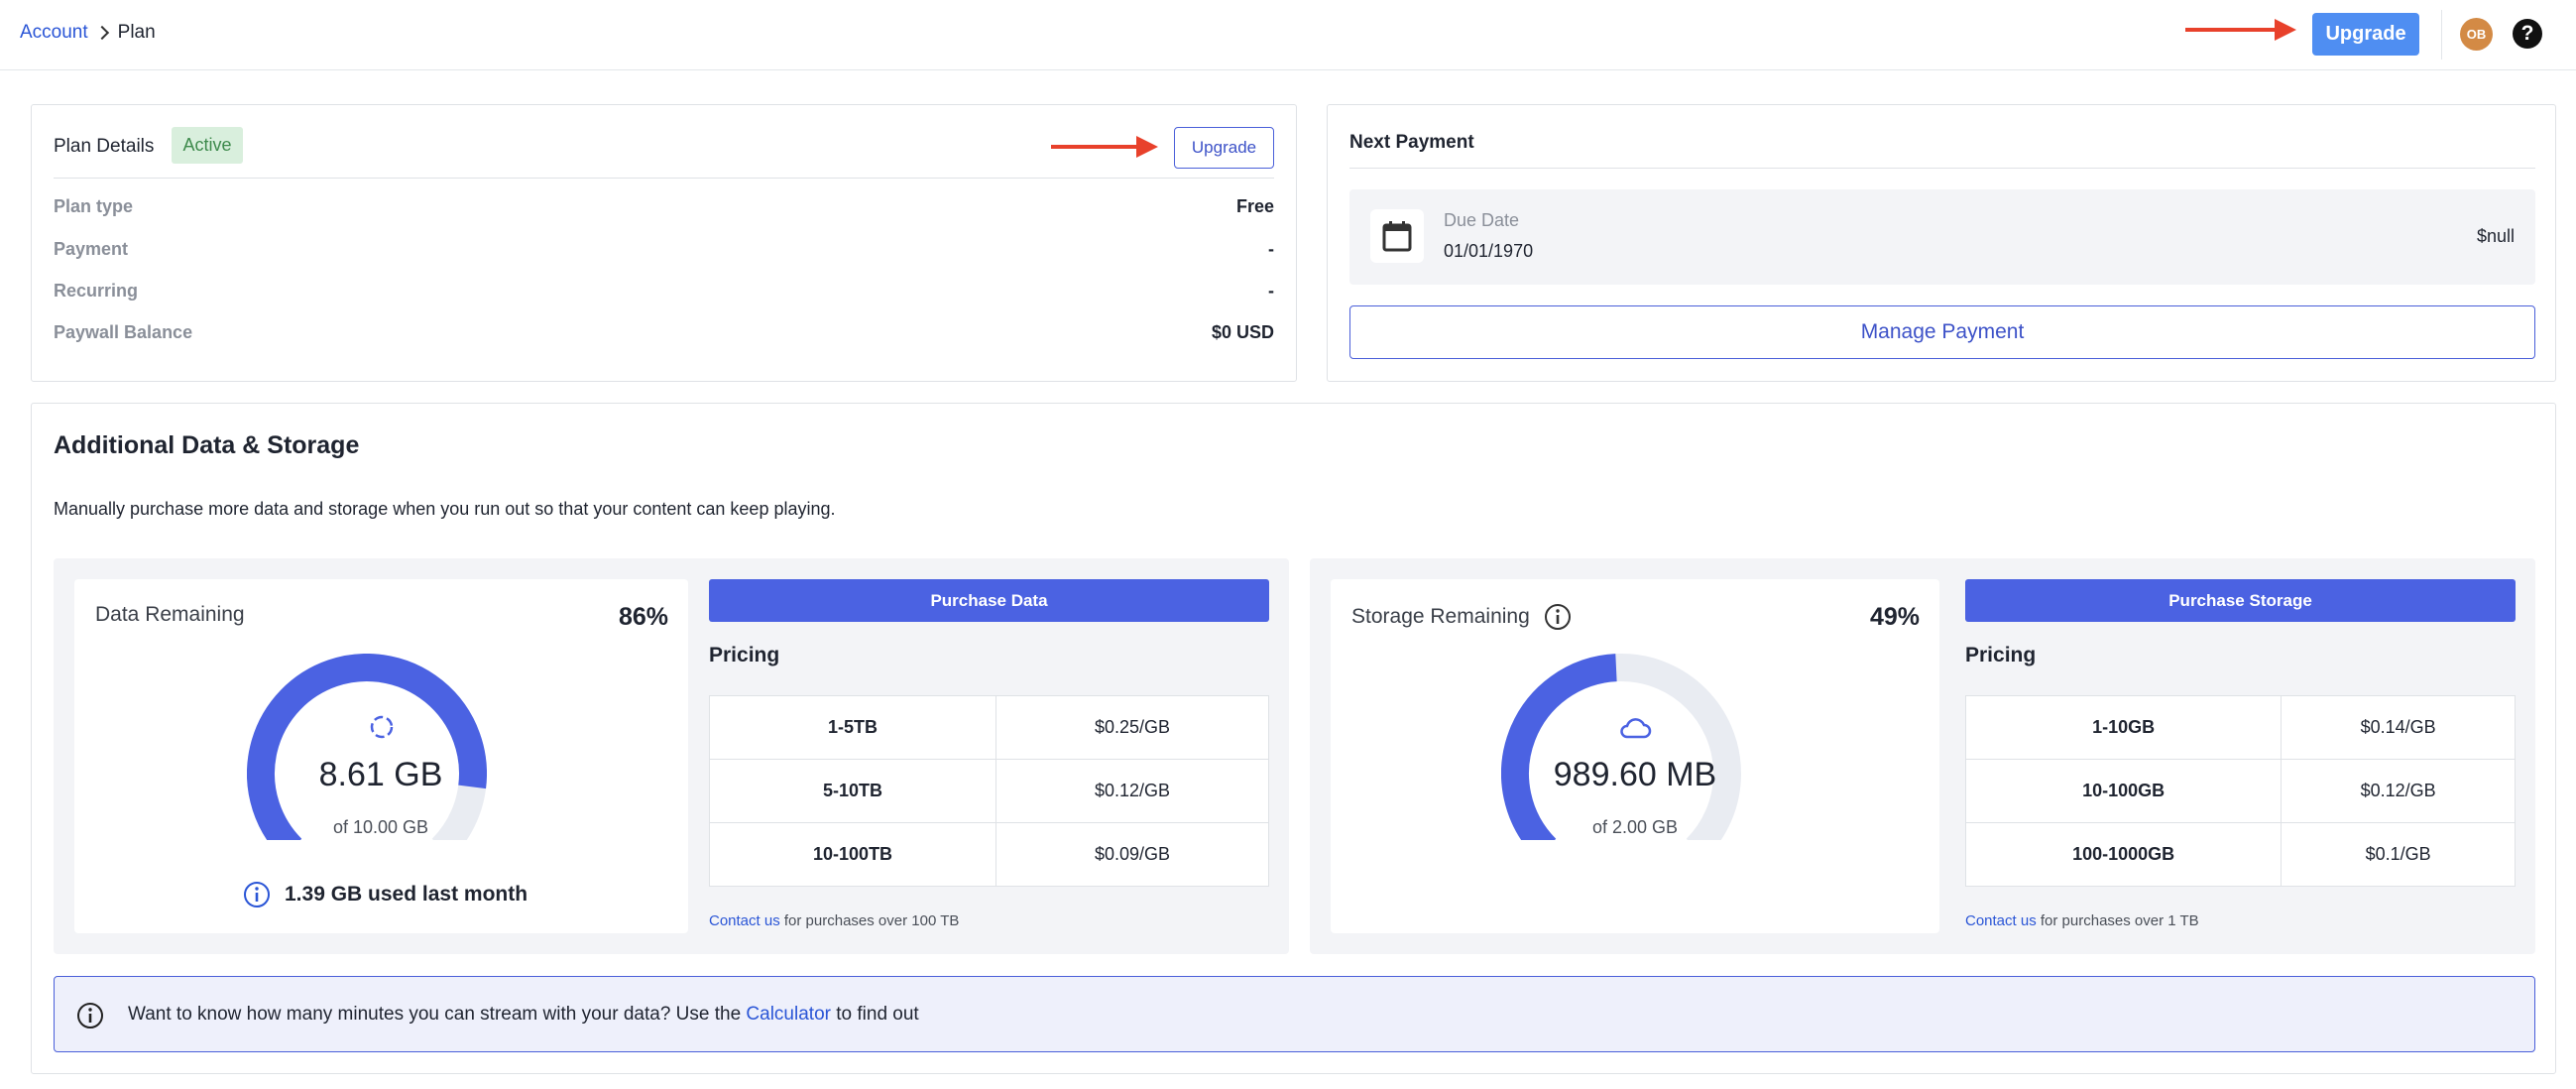  I want to click on status-badge: Active, so click(207, 145).